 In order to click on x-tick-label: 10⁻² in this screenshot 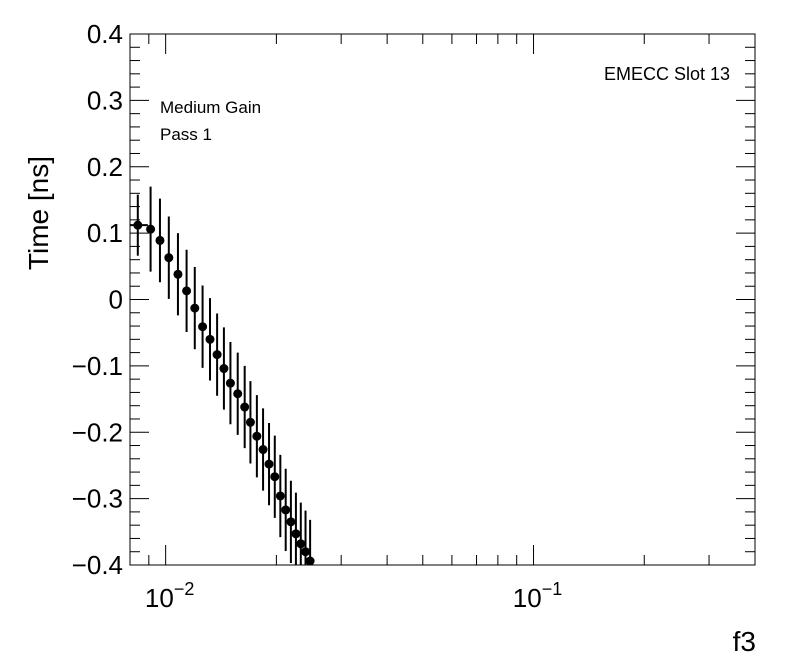, I will do `click(169, 596)`.